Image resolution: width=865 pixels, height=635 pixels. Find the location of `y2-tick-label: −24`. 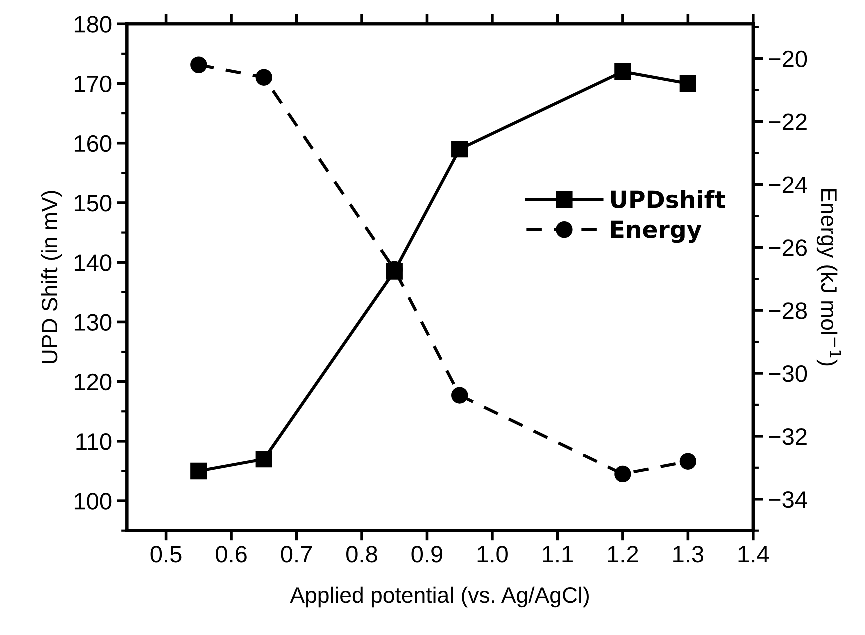

y2-tick-label: −24 is located at coordinates (788, 185).